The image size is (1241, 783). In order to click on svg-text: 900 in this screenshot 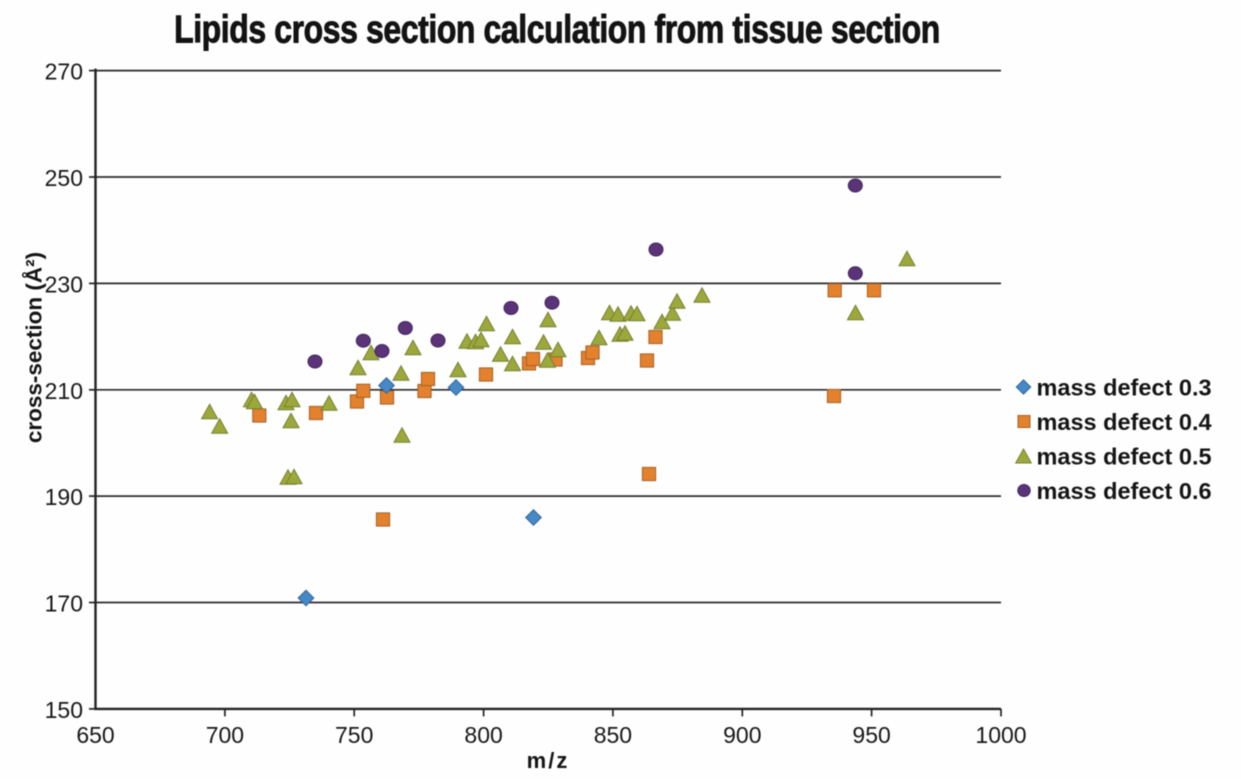, I will do `click(742, 735)`.